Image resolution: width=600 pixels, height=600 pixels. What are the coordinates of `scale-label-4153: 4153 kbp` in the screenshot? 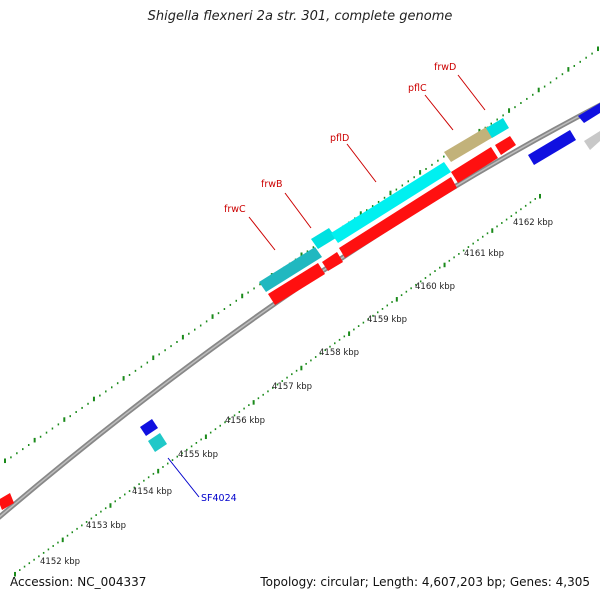 It's located at (106, 526).